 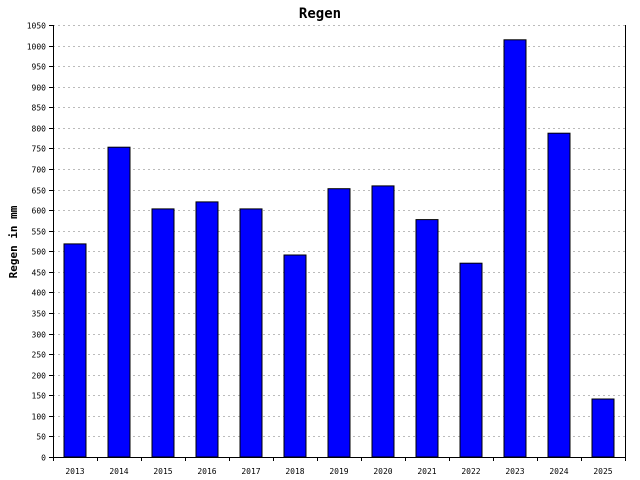 I want to click on bar-2025, so click(x=603, y=428).